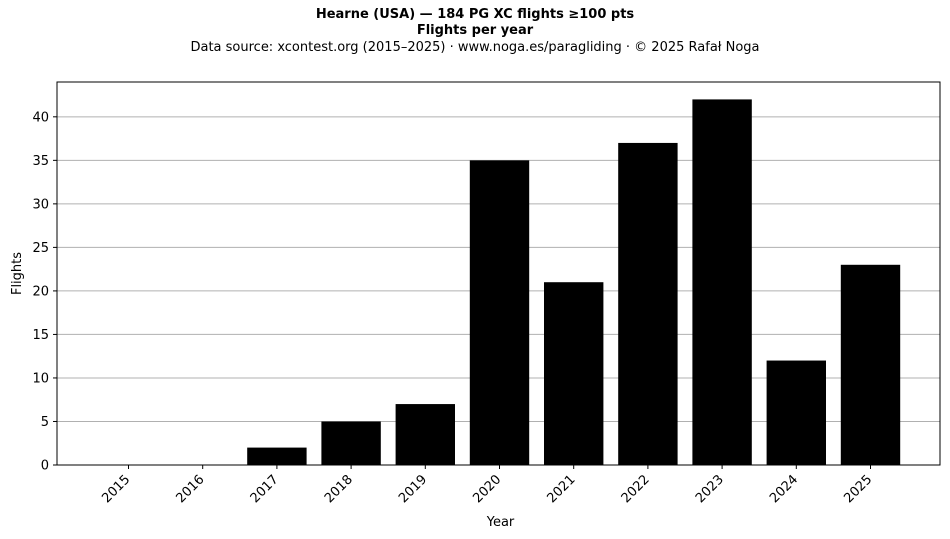 This screenshot has height=539, width=950. Describe the element at coordinates (574, 373) in the screenshot. I see `bar-2021` at that location.